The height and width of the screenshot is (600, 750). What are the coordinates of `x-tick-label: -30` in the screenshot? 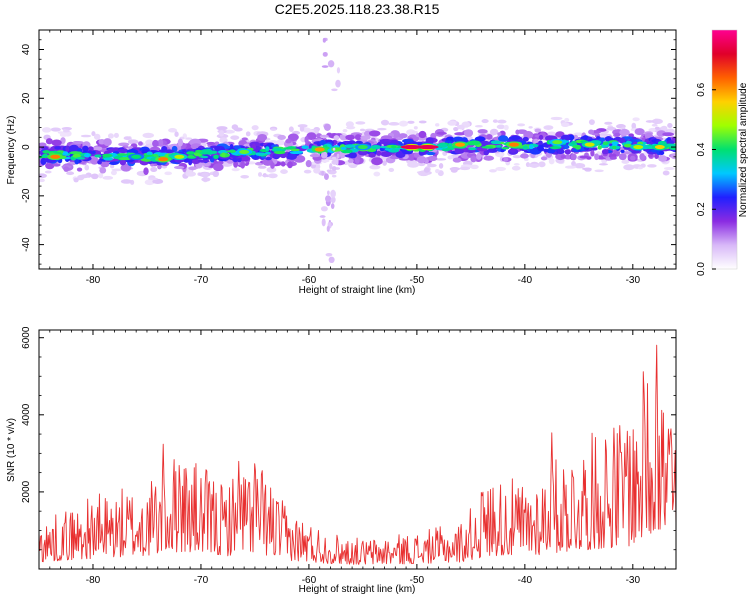 It's located at (633, 580).